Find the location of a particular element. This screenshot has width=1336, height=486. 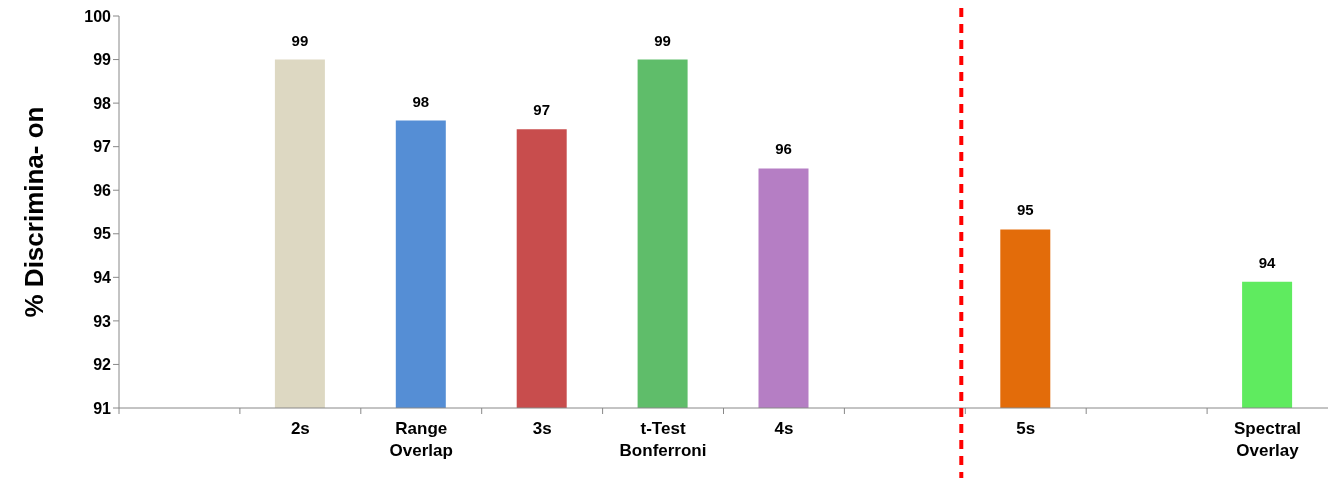

x-tick-label: 3s is located at coordinates (542, 428).